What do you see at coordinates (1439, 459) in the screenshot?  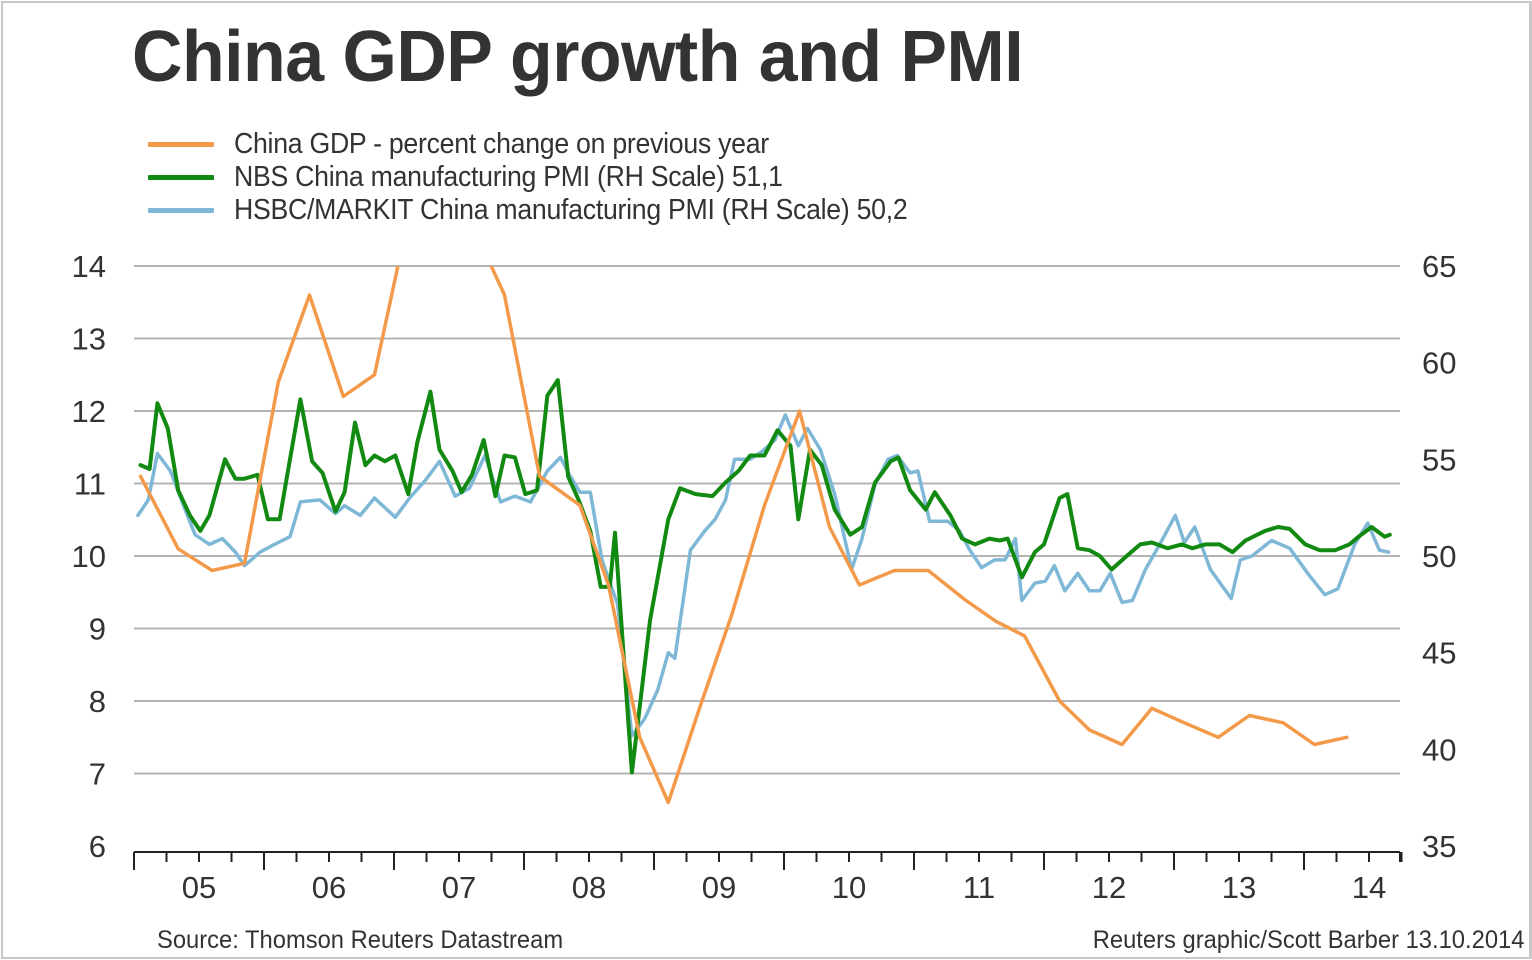 I see `right-tick-label: 55` at bounding box center [1439, 459].